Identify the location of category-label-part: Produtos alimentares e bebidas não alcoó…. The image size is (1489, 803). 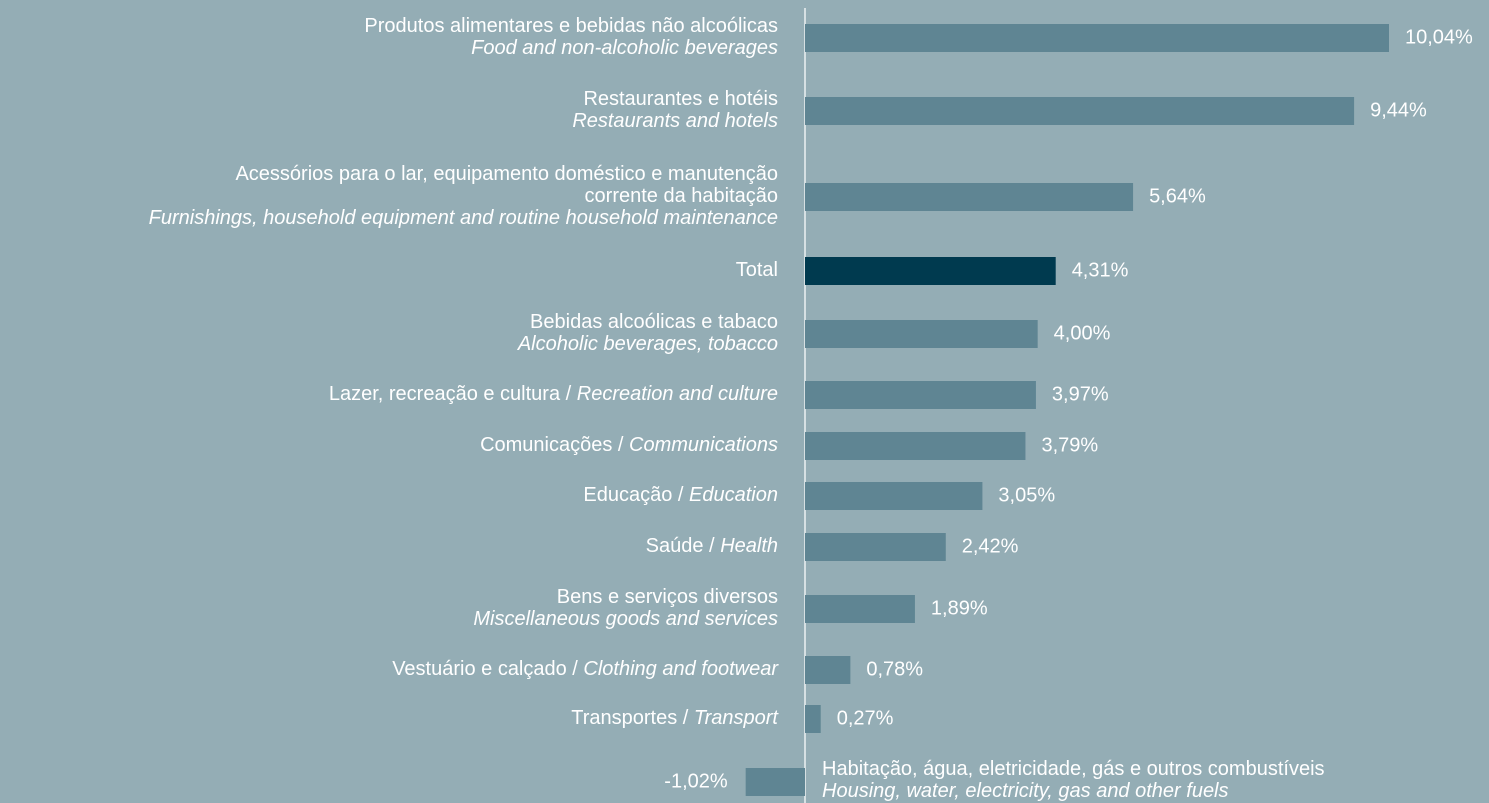
(571, 26).